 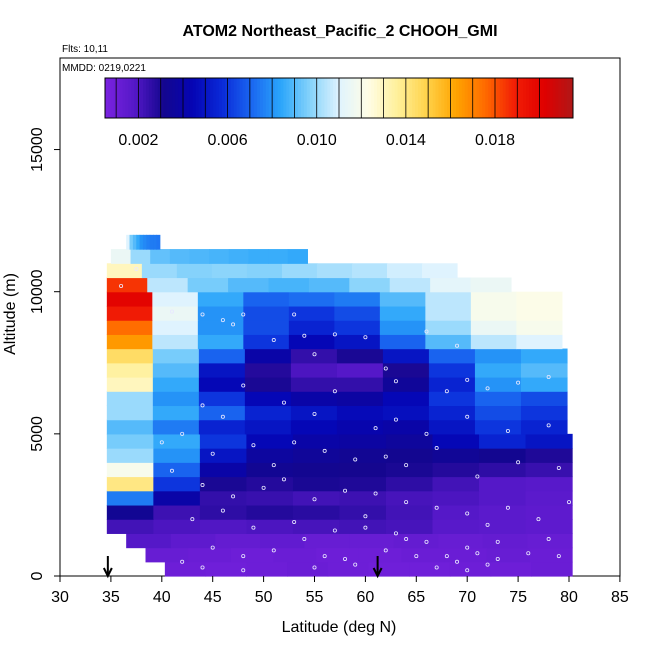 What do you see at coordinates (315, 597) in the screenshot?
I see `x-tick-label: 55` at bounding box center [315, 597].